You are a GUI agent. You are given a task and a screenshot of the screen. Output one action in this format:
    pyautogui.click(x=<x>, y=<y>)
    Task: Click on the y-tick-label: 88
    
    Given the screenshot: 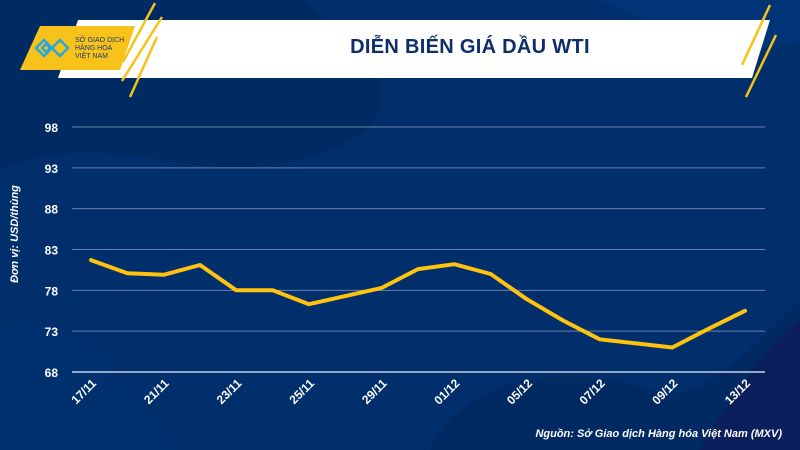 What is the action you would take?
    pyautogui.click(x=52, y=210)
    